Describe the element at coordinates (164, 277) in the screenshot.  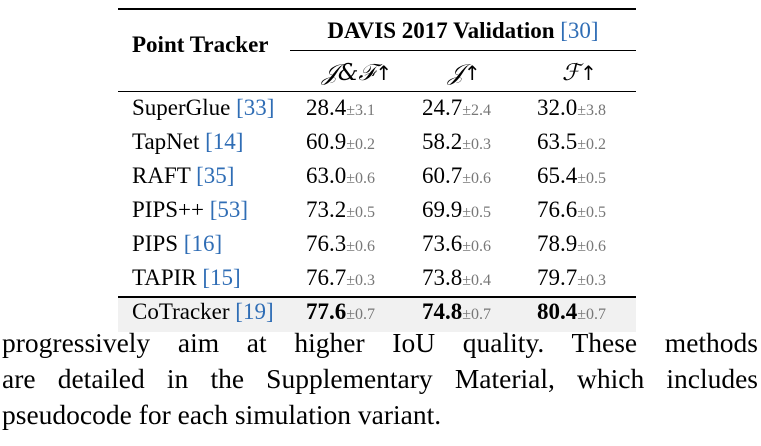
I see `tracker-name-text: TAPIR` at that location.